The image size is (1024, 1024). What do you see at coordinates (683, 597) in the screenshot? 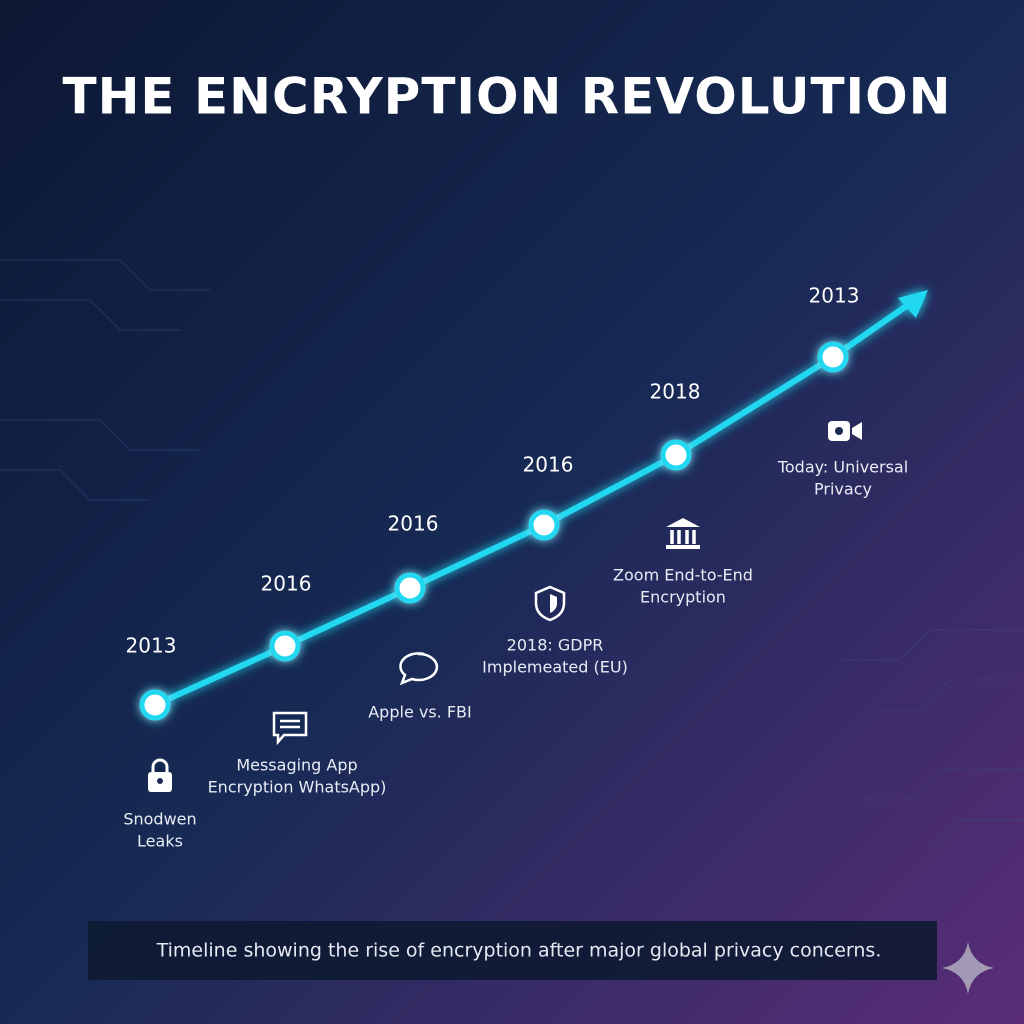
I see `node-label: Encryption` at bounding box center [683, 597].